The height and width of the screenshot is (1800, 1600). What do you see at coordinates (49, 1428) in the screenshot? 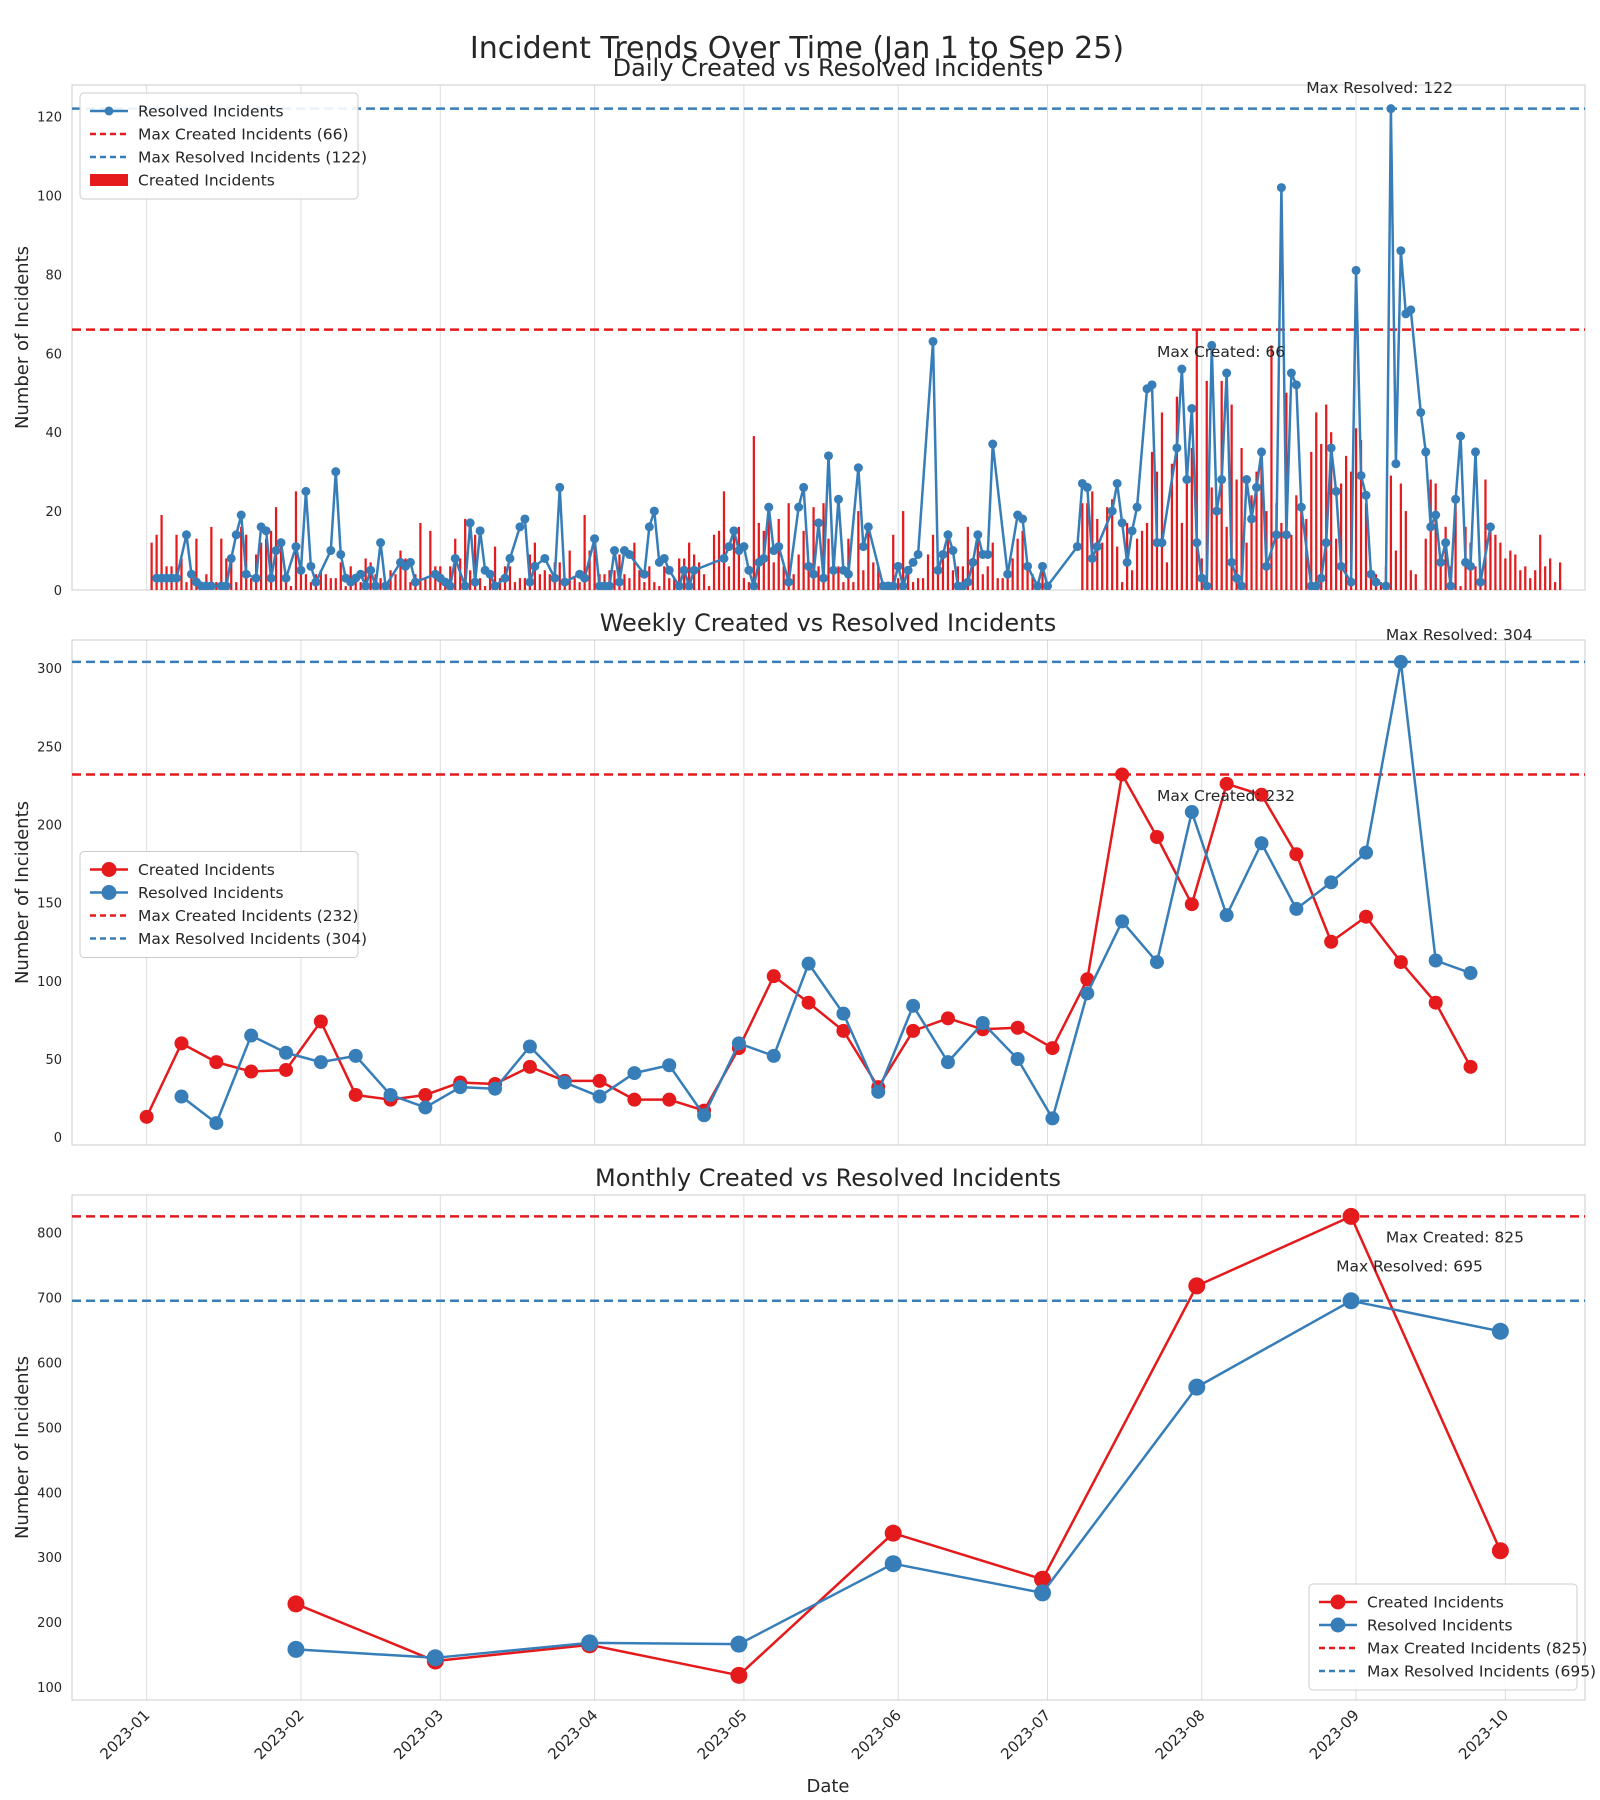
I see `y-tick-label: 500` at bounding box center [49, 1428].